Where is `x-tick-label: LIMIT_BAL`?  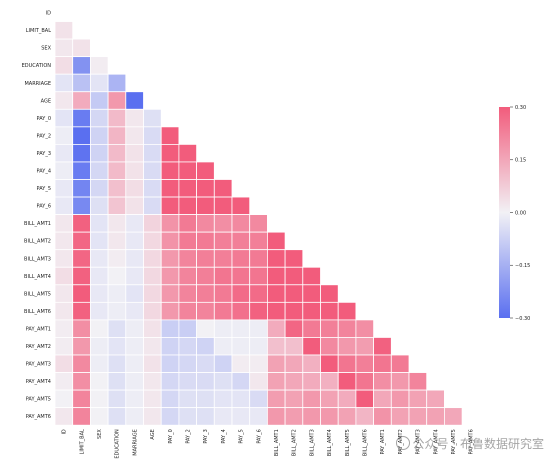 x-tick-label: LIMIT_BAL is located at coordinates (82, 441).